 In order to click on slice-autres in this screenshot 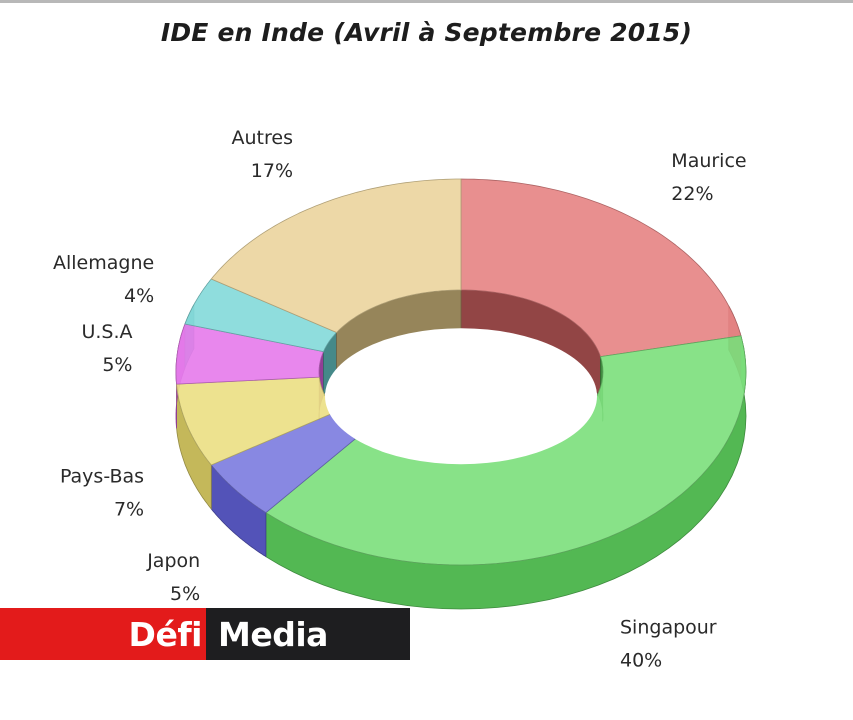, I will do `click(336, 255)`.